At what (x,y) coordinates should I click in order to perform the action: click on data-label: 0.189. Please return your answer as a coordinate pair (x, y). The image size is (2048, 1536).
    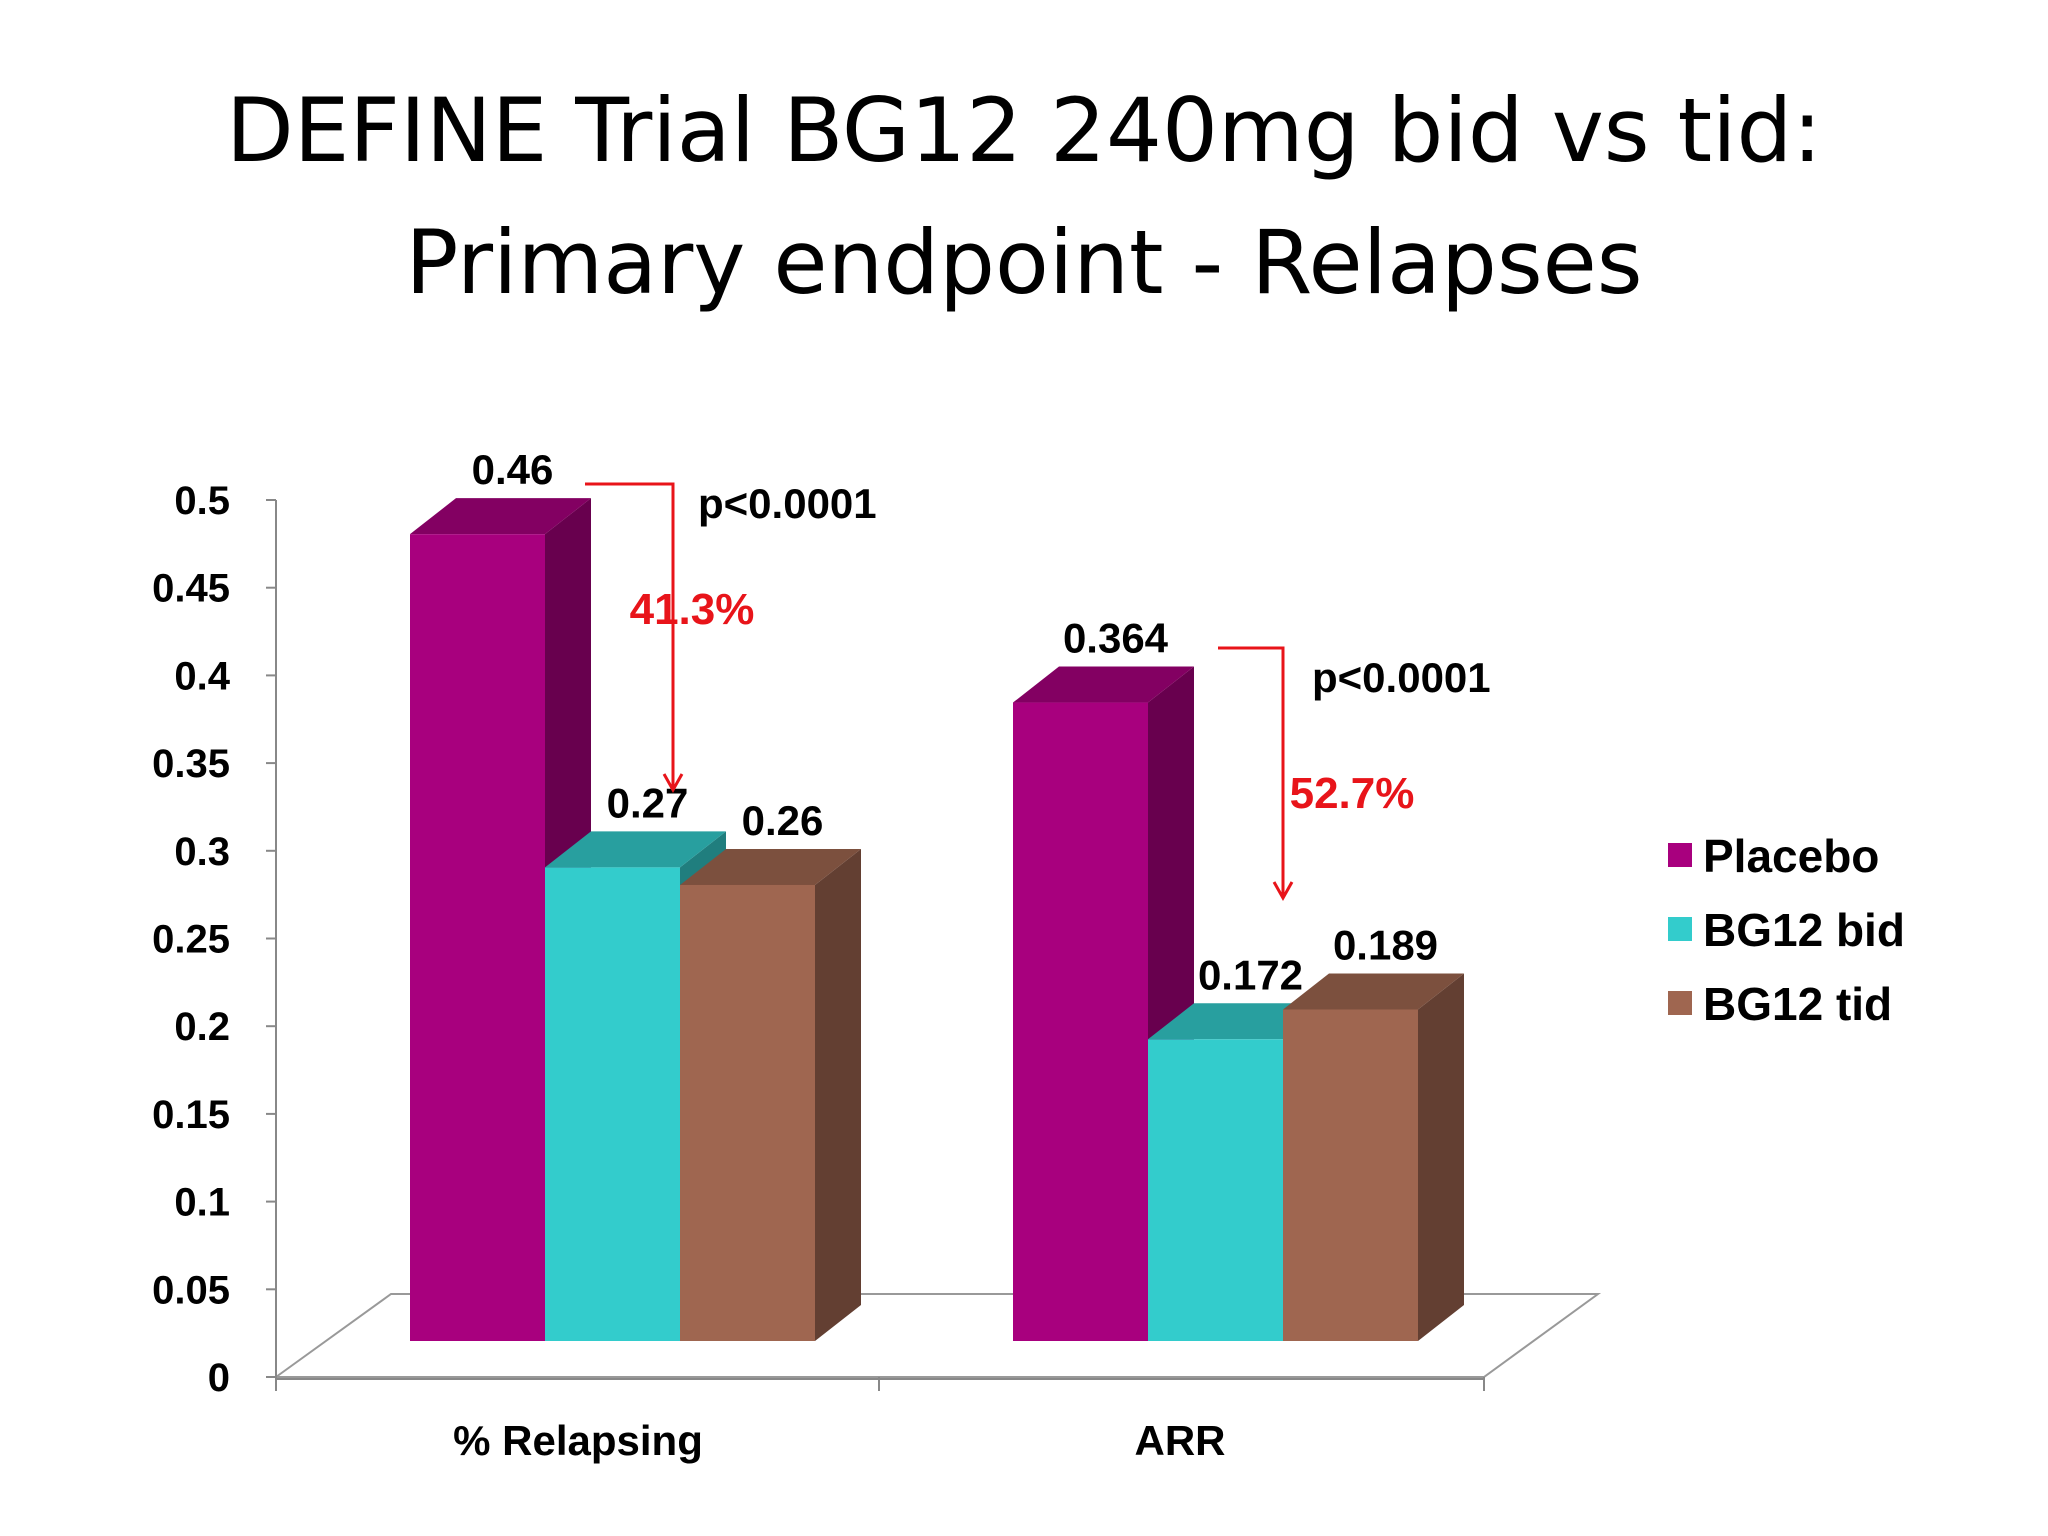
    Looking at the image, I should click on (1385, 944).